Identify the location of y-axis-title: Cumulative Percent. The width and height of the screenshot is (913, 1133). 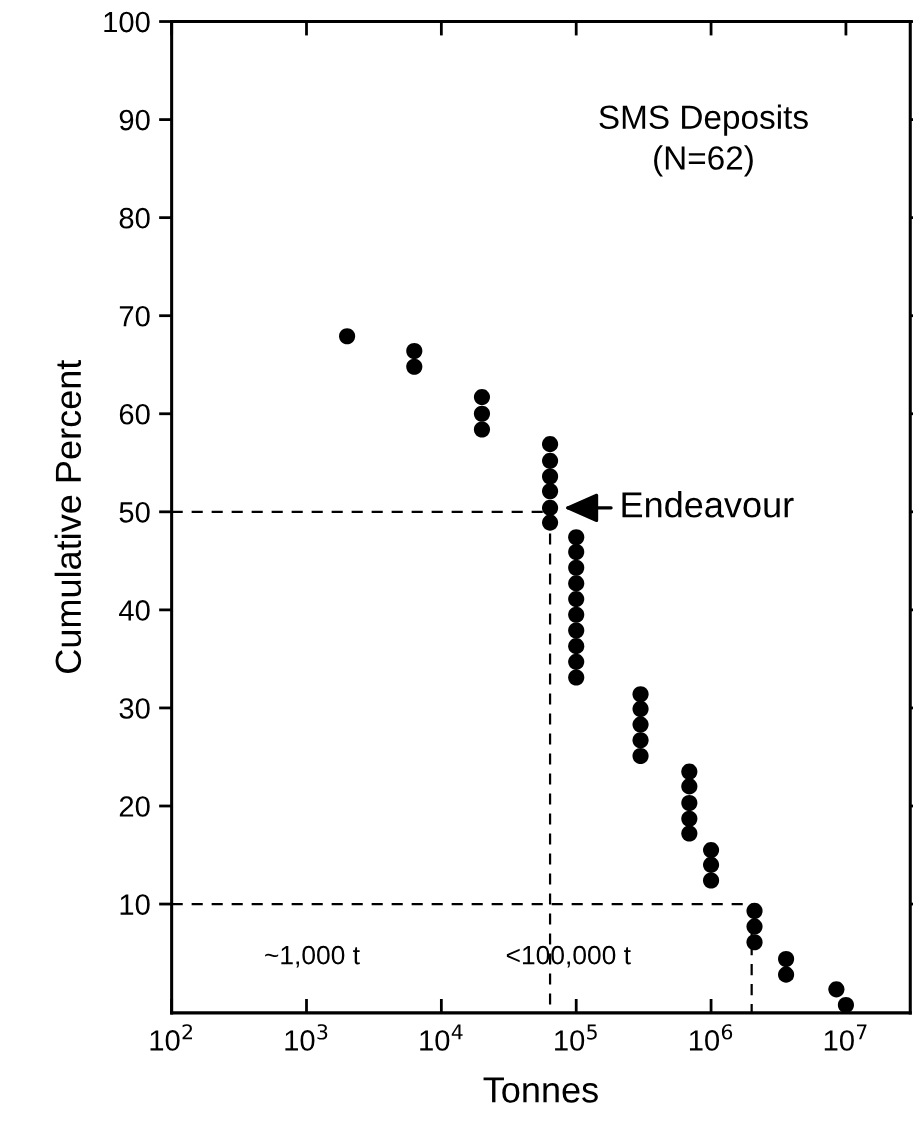
(68, 516).